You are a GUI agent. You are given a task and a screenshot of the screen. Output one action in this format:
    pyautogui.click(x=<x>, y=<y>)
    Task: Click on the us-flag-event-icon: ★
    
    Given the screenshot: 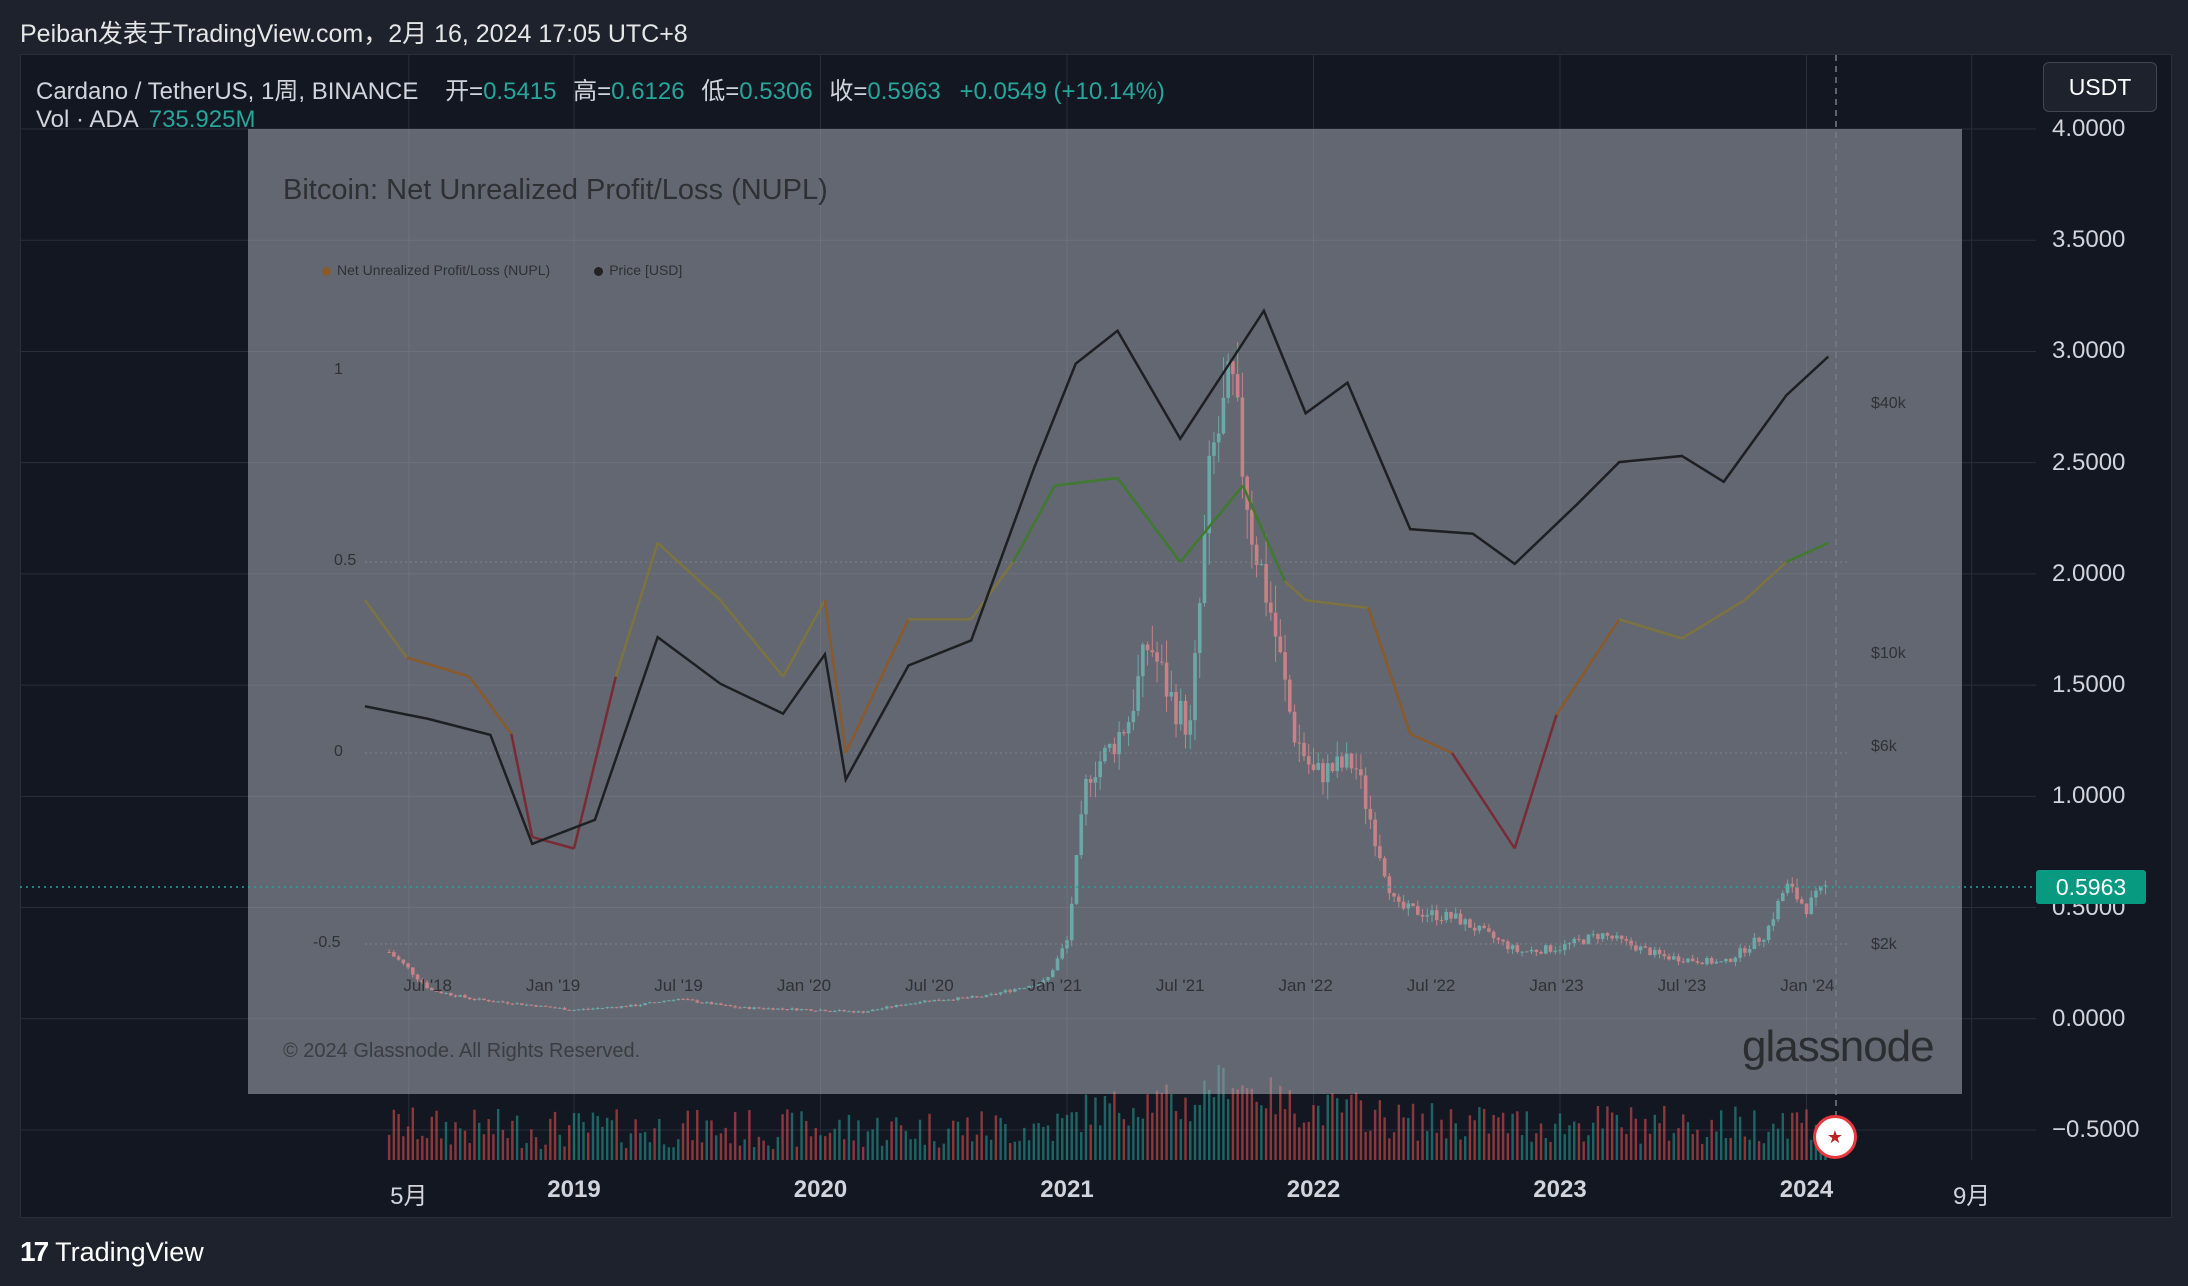 What is the action you would take?
    pyautogui.click(x=1835, y=1137)
    